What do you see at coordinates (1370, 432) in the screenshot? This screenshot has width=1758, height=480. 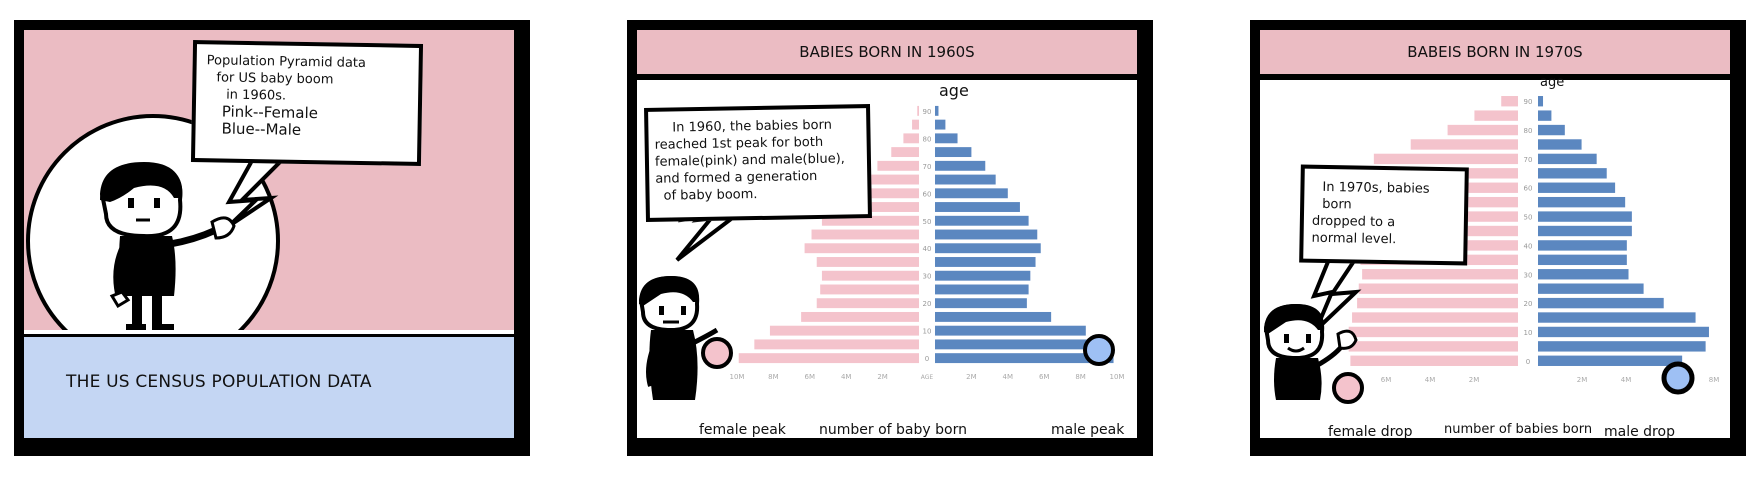 I see `female-drop-label: female drop` at bounding box center [1370, 432].